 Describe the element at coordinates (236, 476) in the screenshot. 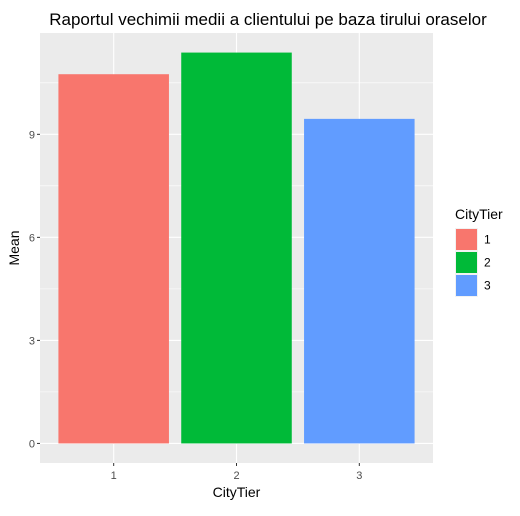

I see `x-tick-label: 2` at that location.